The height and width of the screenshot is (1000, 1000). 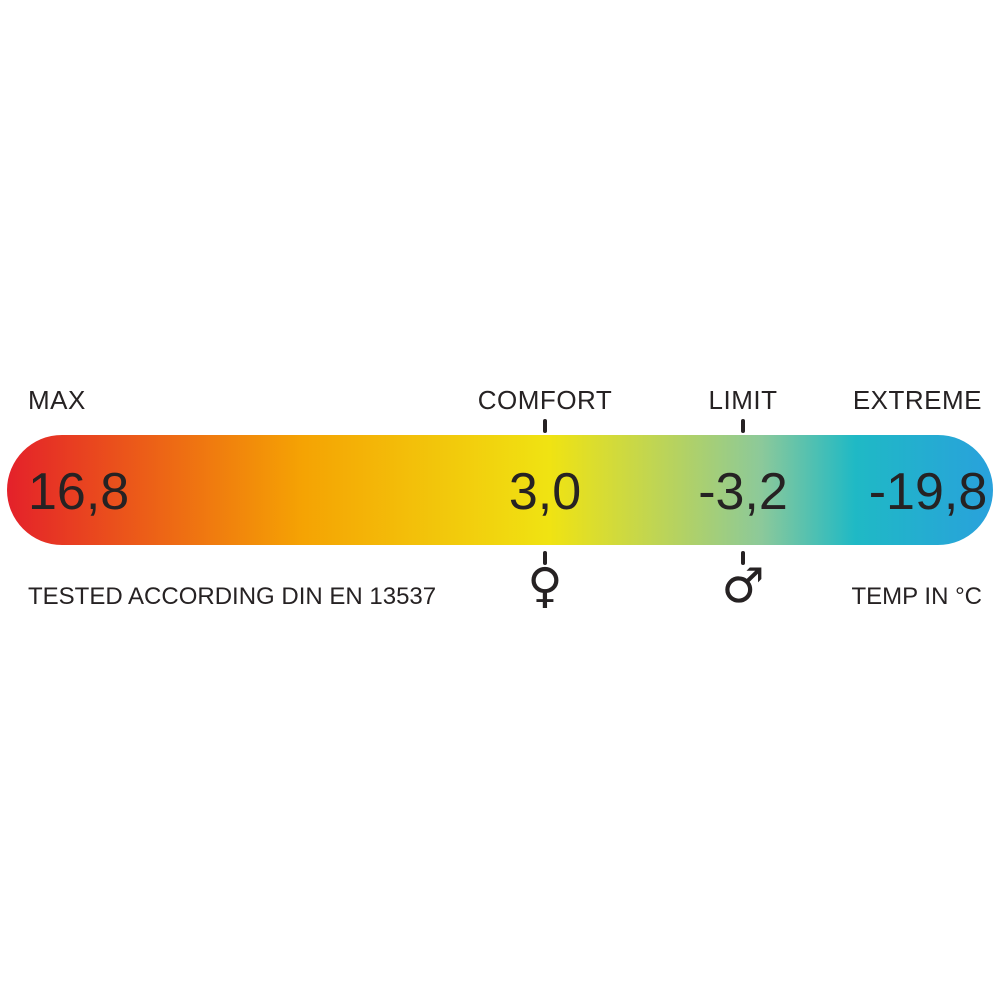 I want to click on limit-tick-bottom, so click(x=743, y=558).